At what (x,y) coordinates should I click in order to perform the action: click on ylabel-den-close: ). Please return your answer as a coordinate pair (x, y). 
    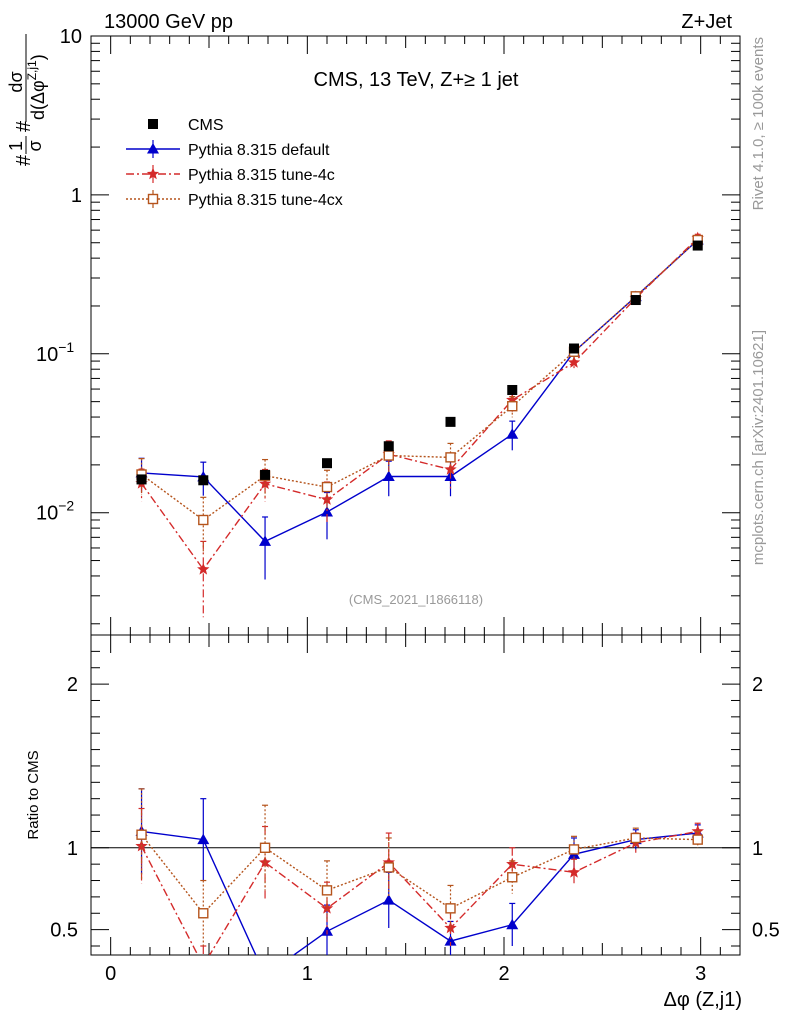
    Looking at the image, I should click on (38, 57).